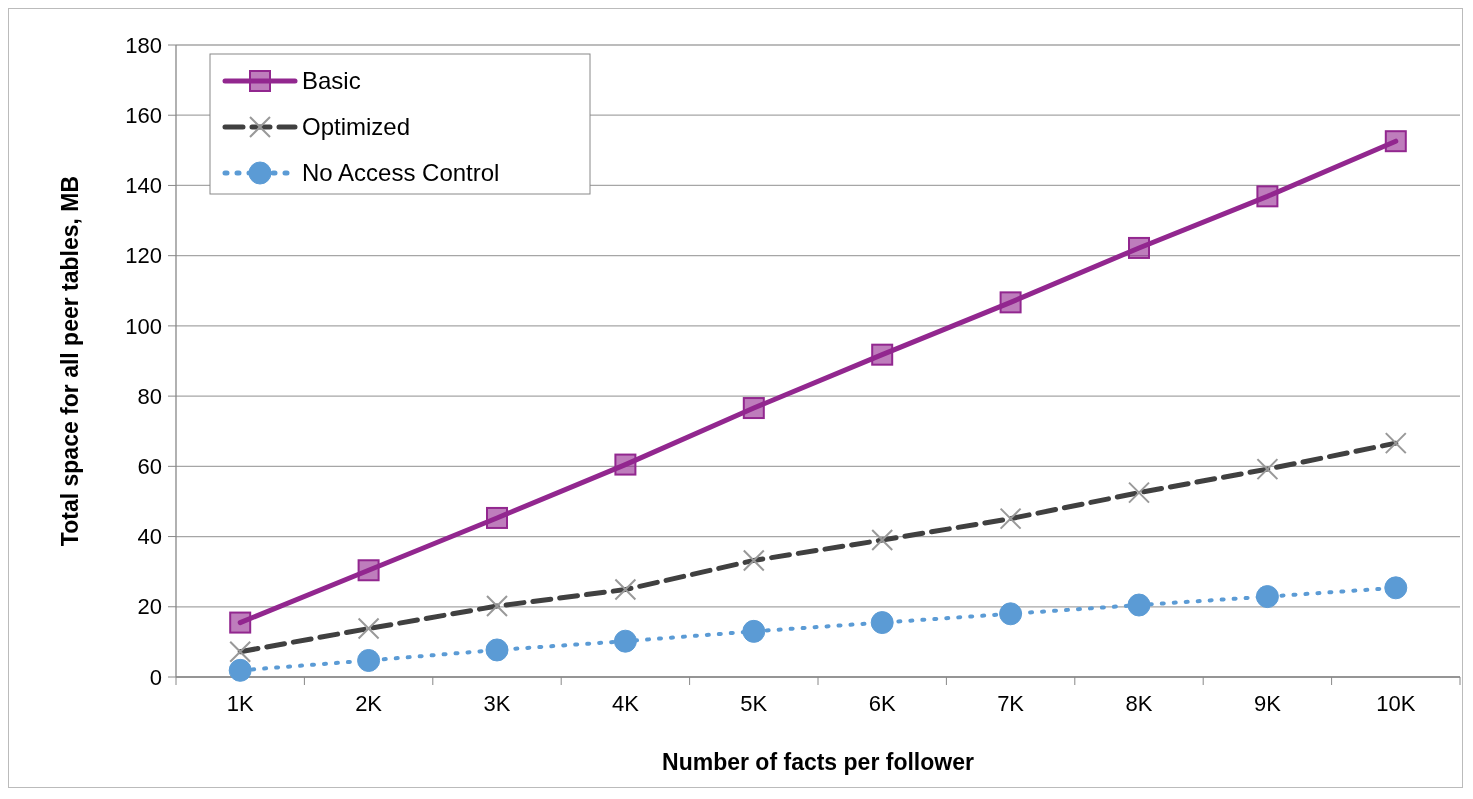 This screenshot has height=799, width=1473. Describe the element at coordinates (818, 762) in the screenshot. I see `x-axis-title: Number of facts per follower` at that location.